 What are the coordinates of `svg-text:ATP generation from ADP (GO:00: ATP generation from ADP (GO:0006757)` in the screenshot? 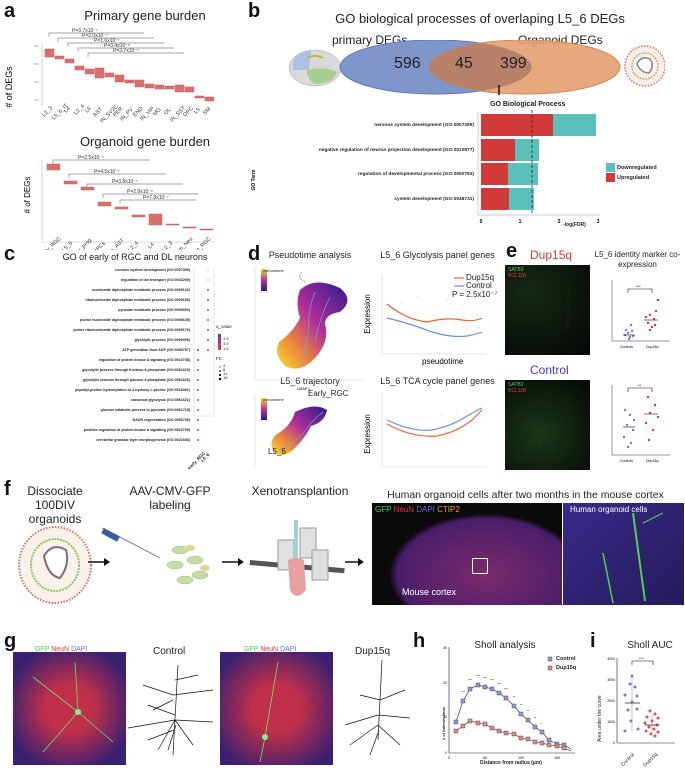 It's located at (156, 350).